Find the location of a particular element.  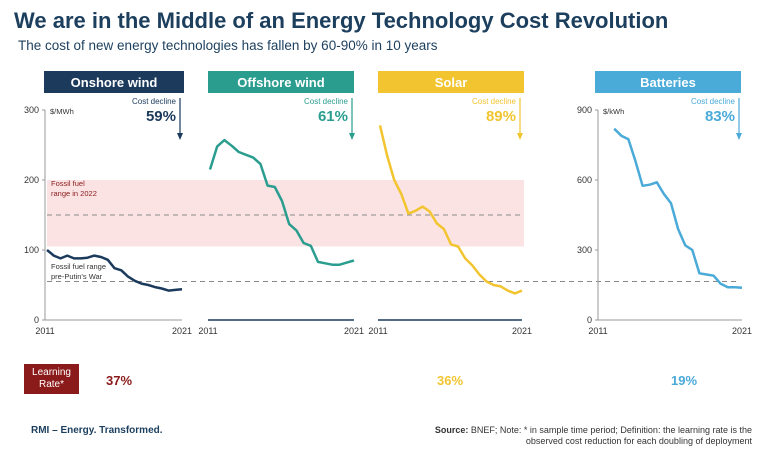

series-line-offshore is located at coordinates (281, 202).